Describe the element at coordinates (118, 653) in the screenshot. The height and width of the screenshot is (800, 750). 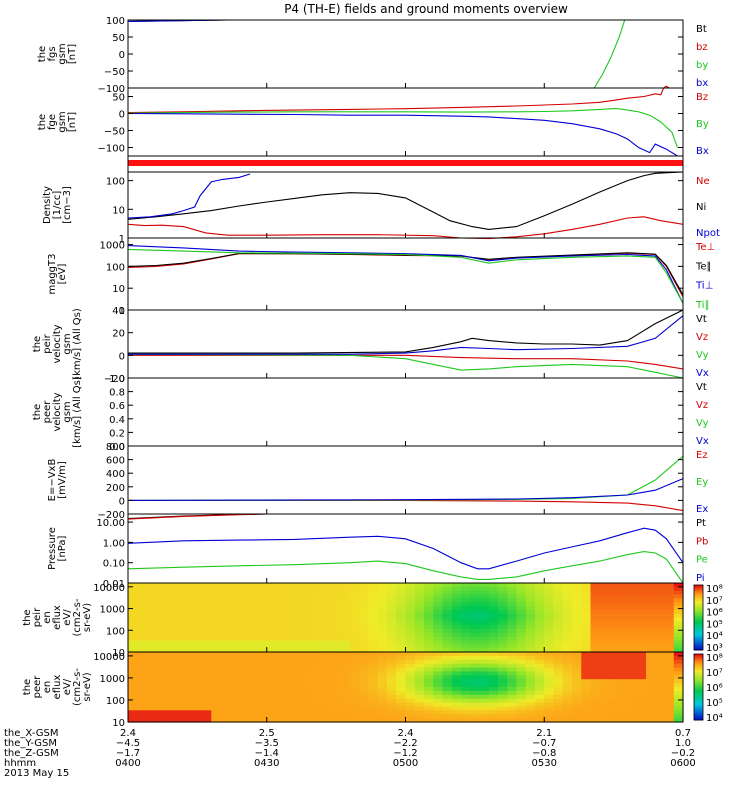
I see `y-tick-label: 10` at that location.